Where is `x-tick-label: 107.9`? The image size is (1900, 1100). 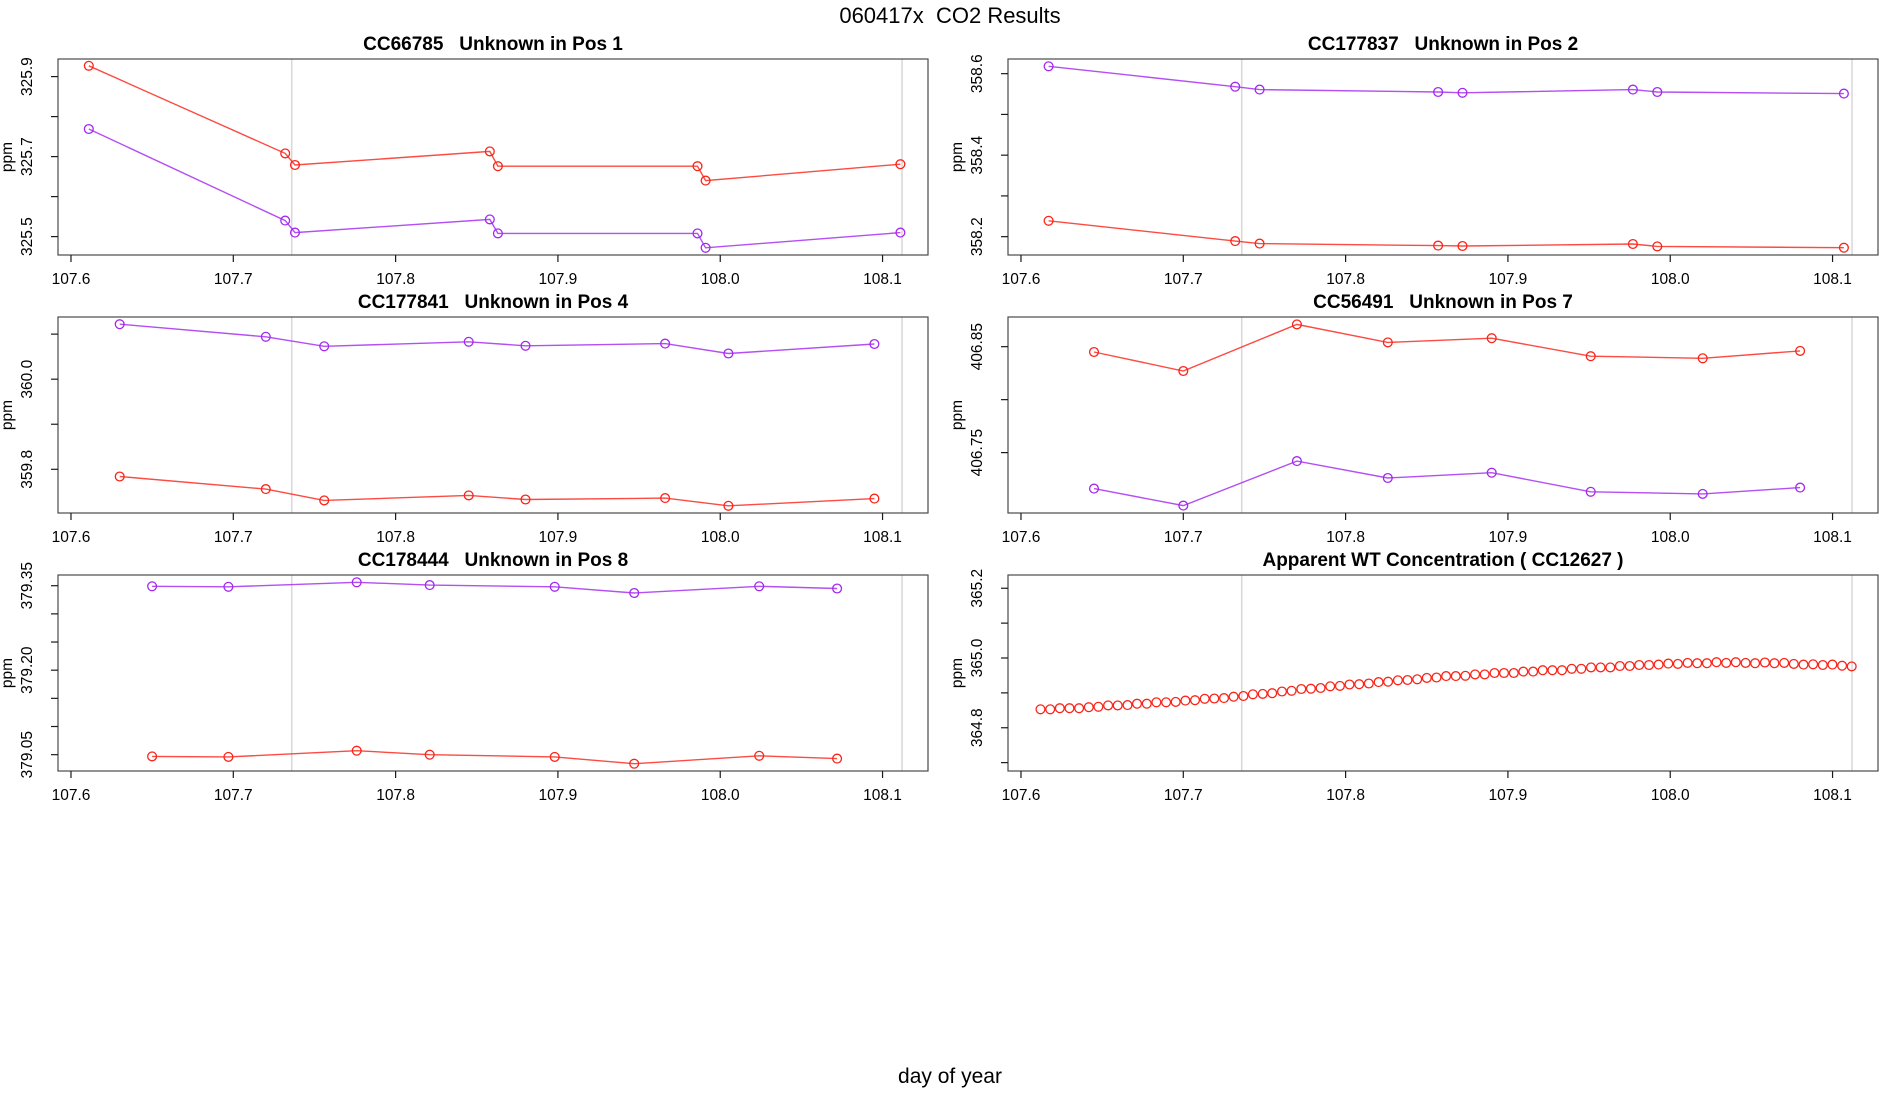
x-tick-label: 107.9 is located at coordinates (1508, 537).